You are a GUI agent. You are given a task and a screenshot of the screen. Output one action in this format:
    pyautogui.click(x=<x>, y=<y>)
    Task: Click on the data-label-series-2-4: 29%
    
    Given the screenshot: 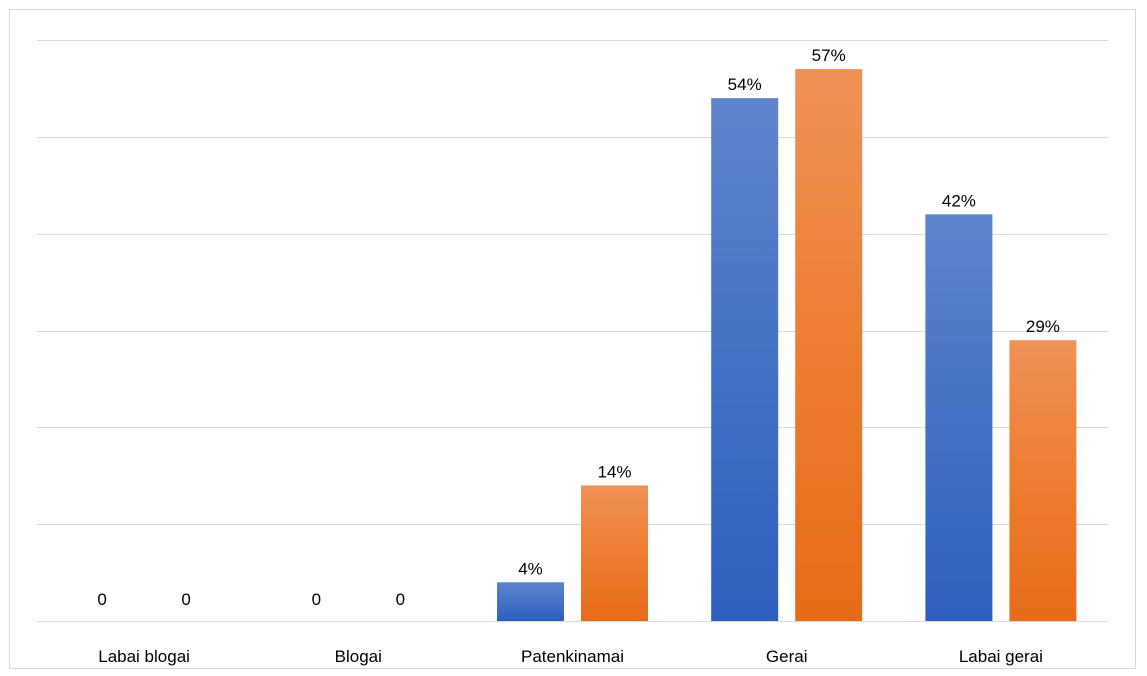 What is the action you would take?
    pyautogui.click(x=1043, y=326)
    